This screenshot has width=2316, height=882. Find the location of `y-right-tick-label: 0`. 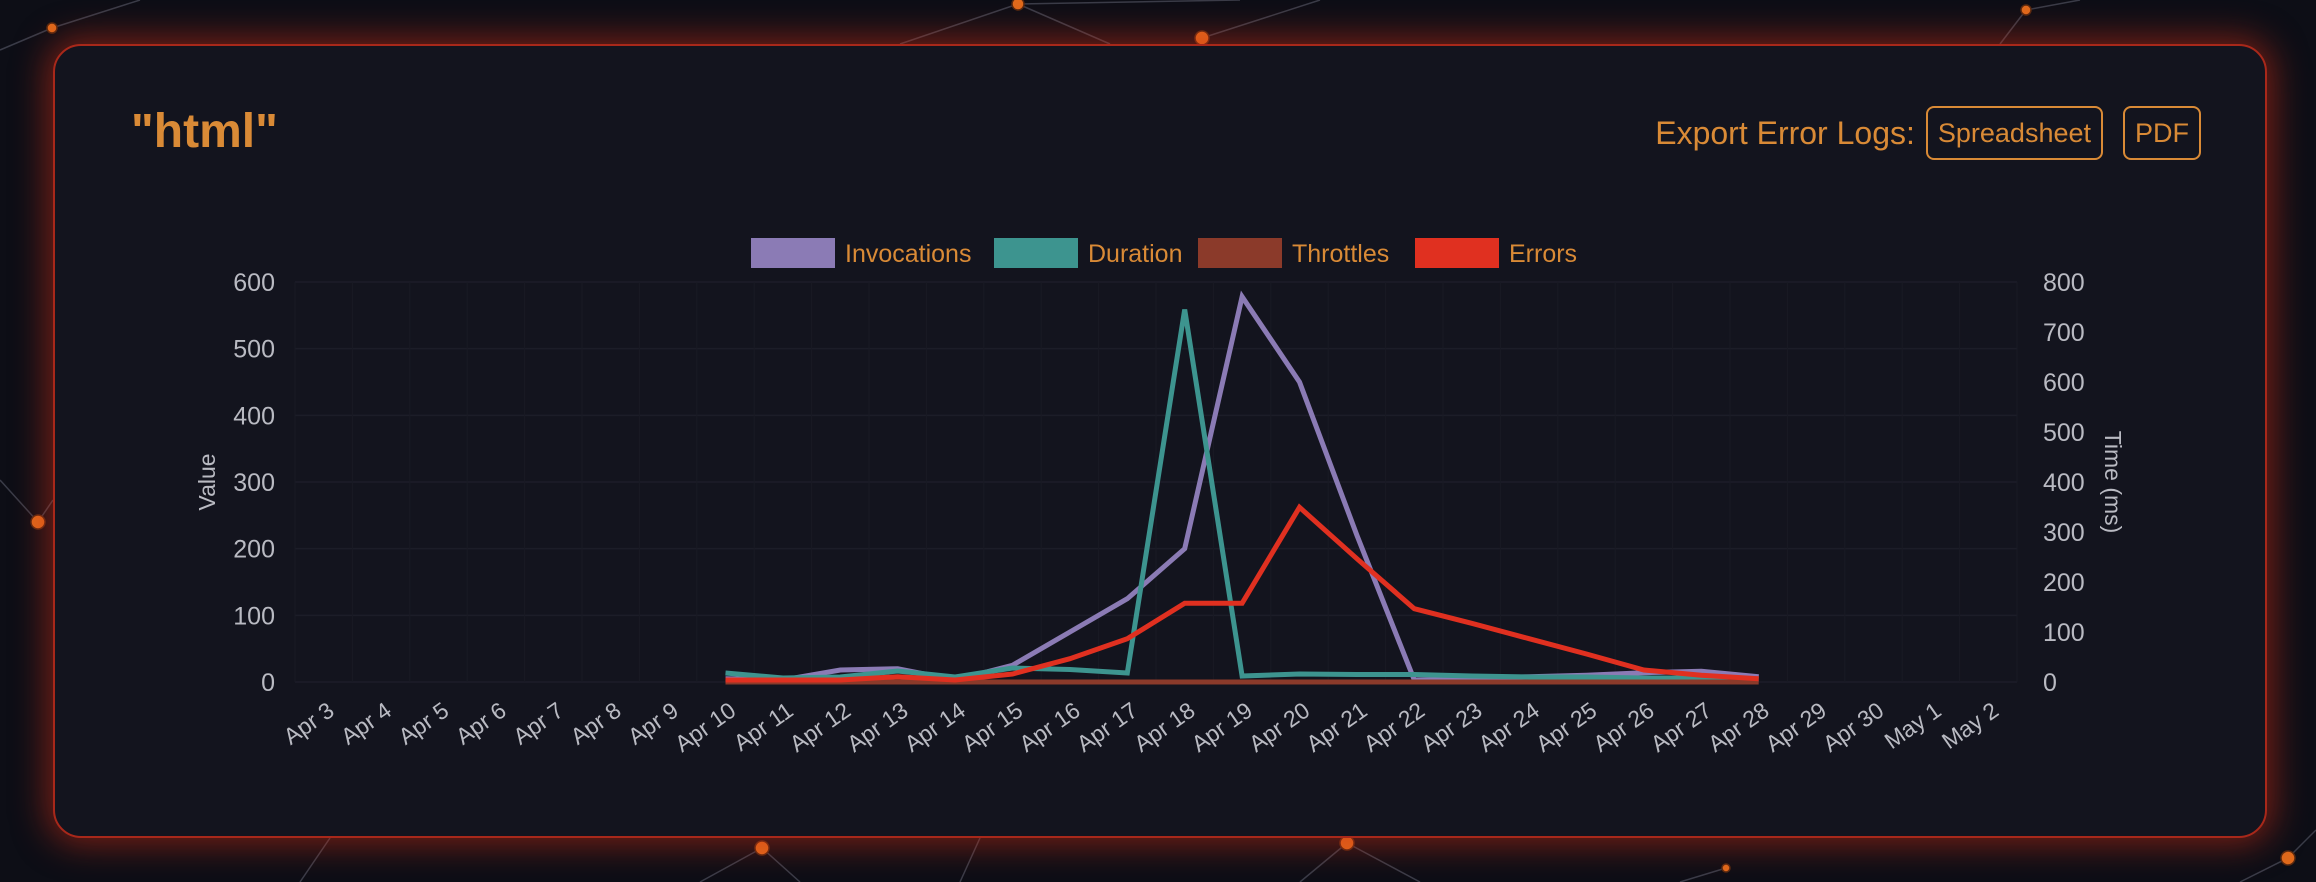

y-right-tick-label: 0 is located at coordinates (2050, 683).